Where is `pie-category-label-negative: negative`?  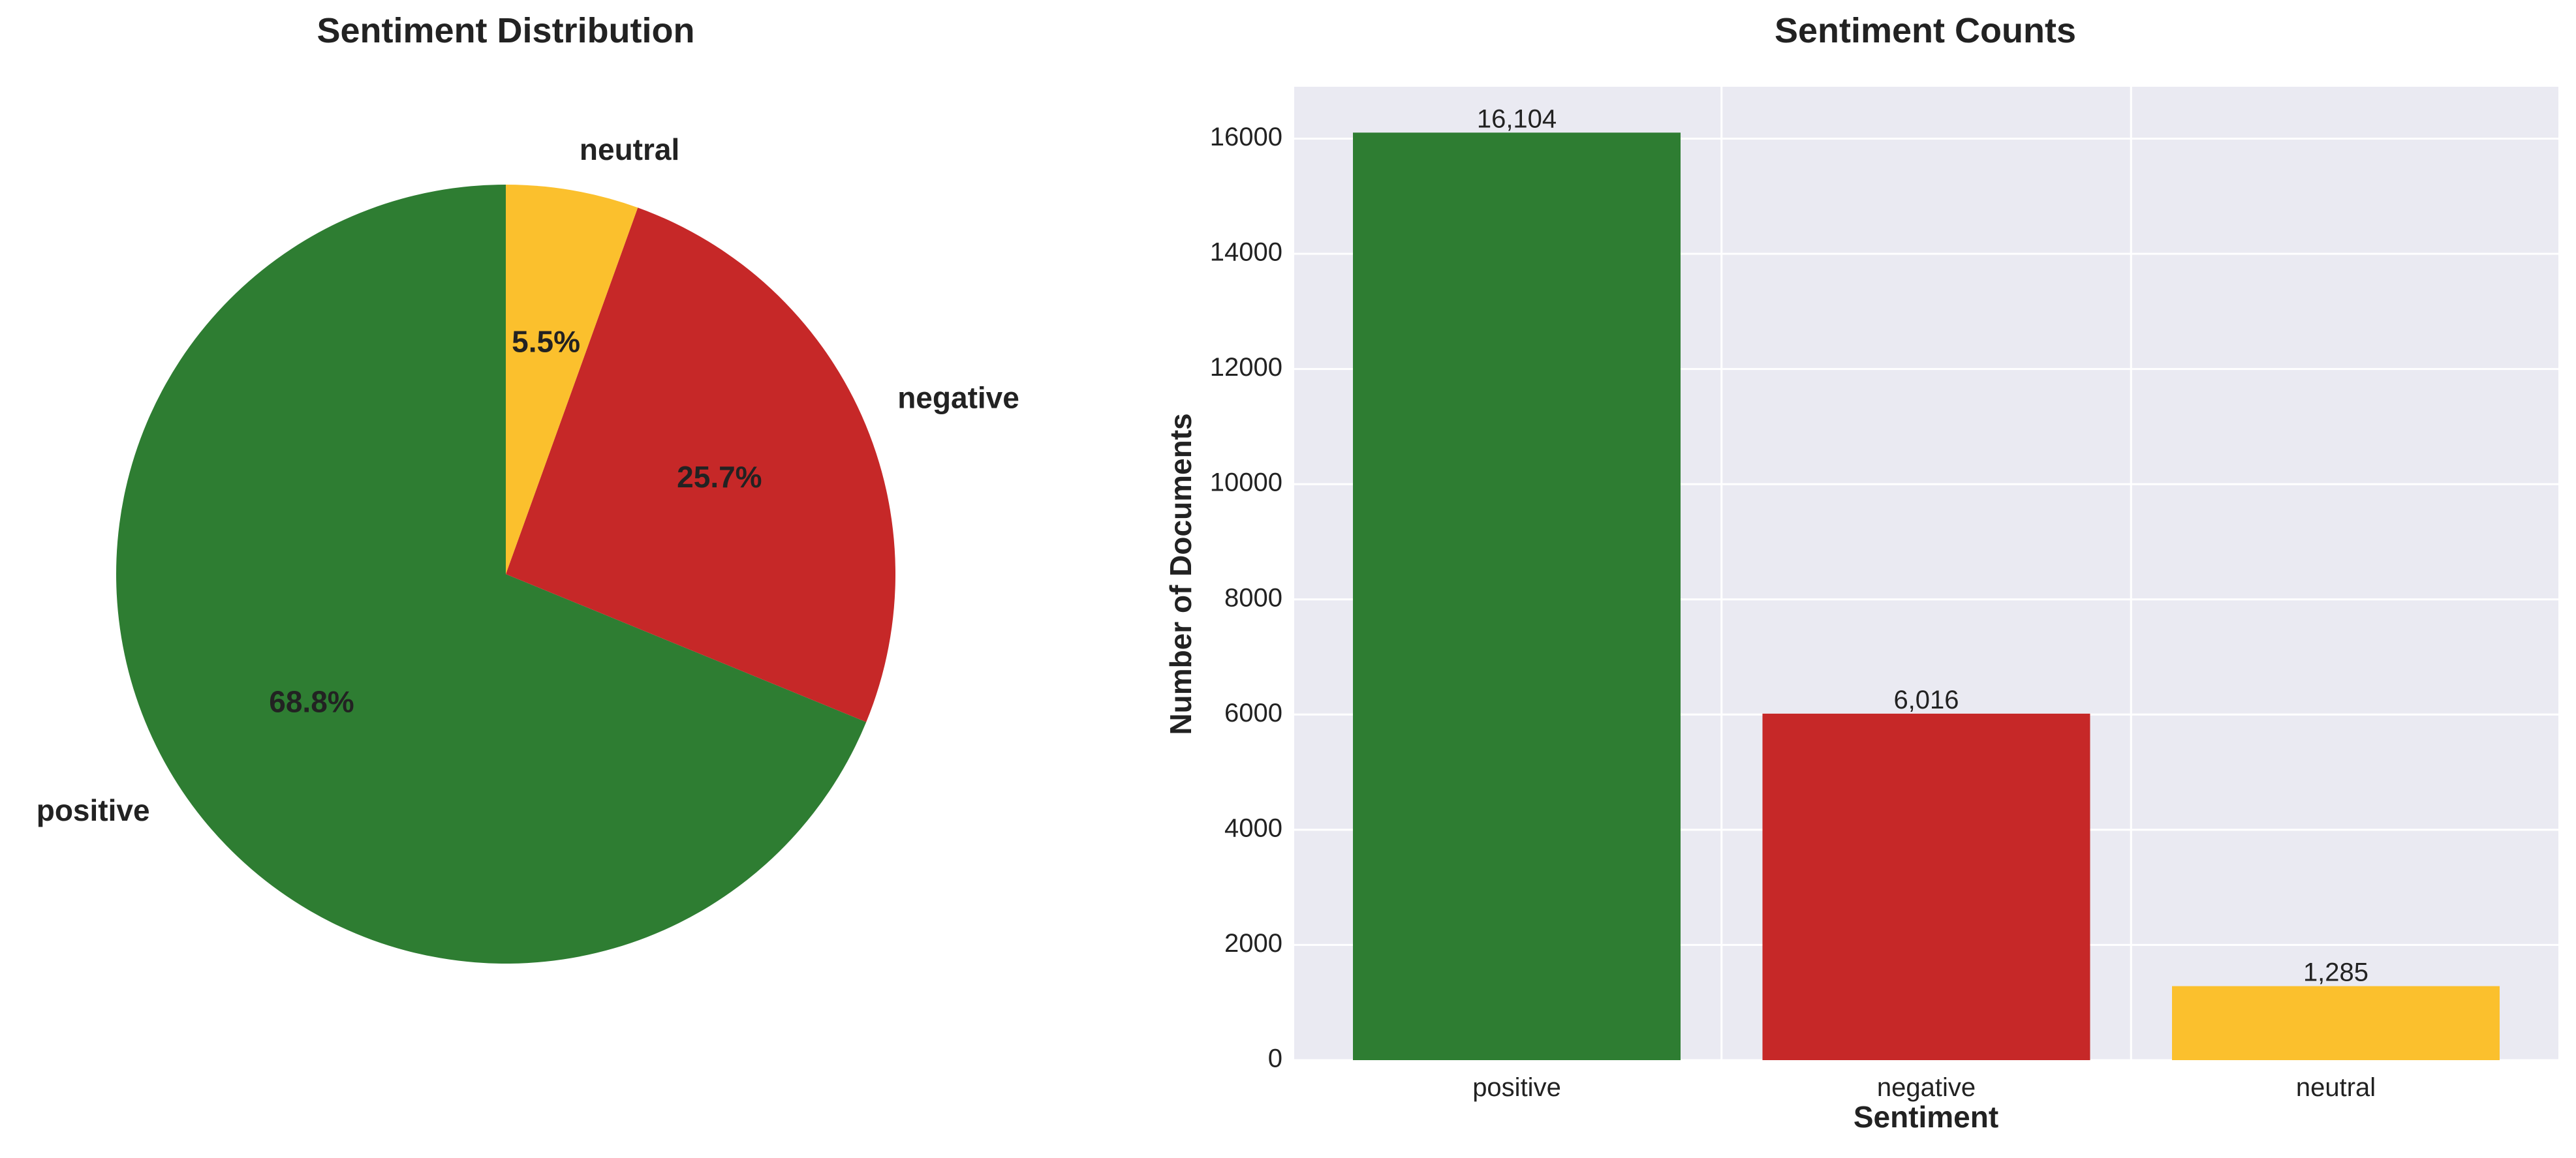 pie-category-label-negative: negative is located at coordinates (958, 398).